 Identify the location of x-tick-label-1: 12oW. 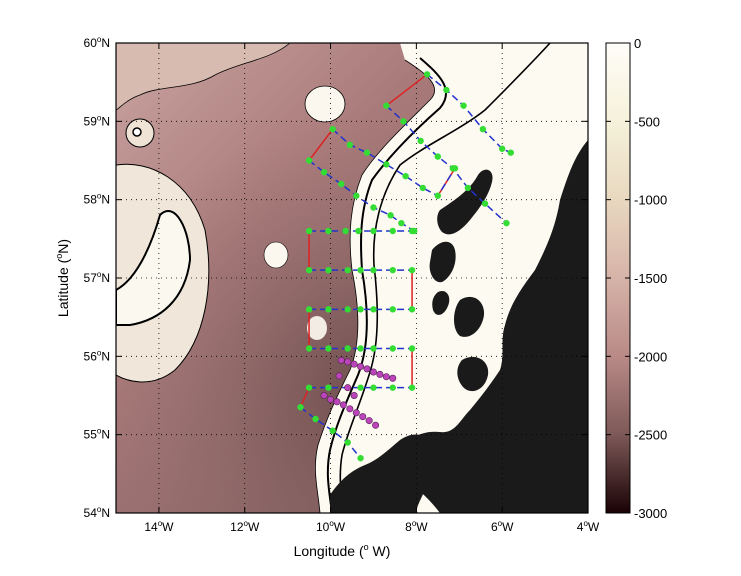
(245, 526).